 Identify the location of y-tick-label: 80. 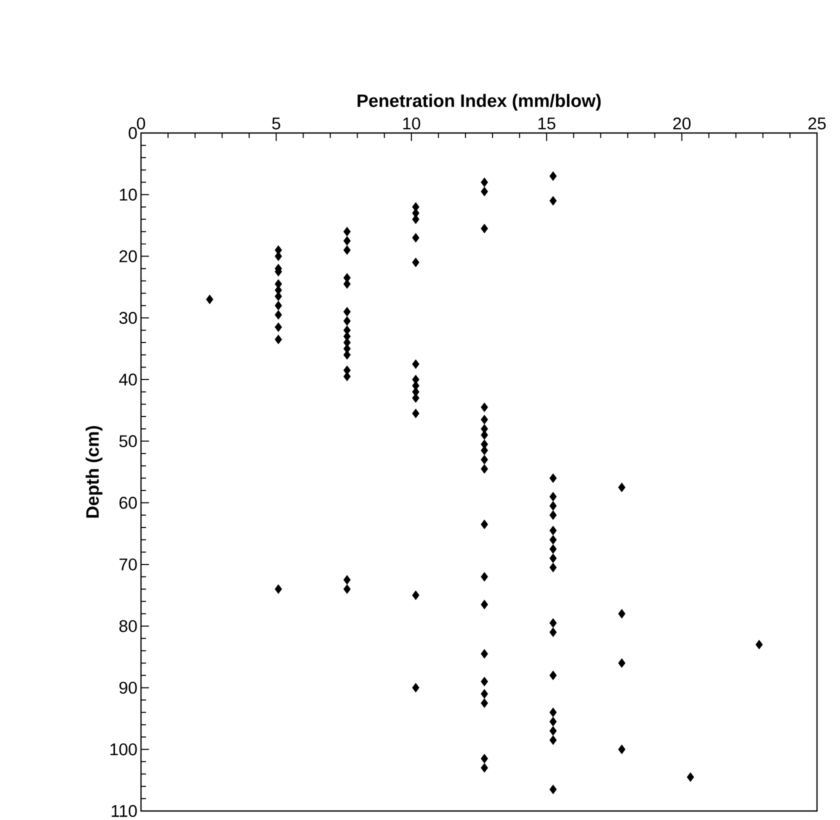
(128, 626).